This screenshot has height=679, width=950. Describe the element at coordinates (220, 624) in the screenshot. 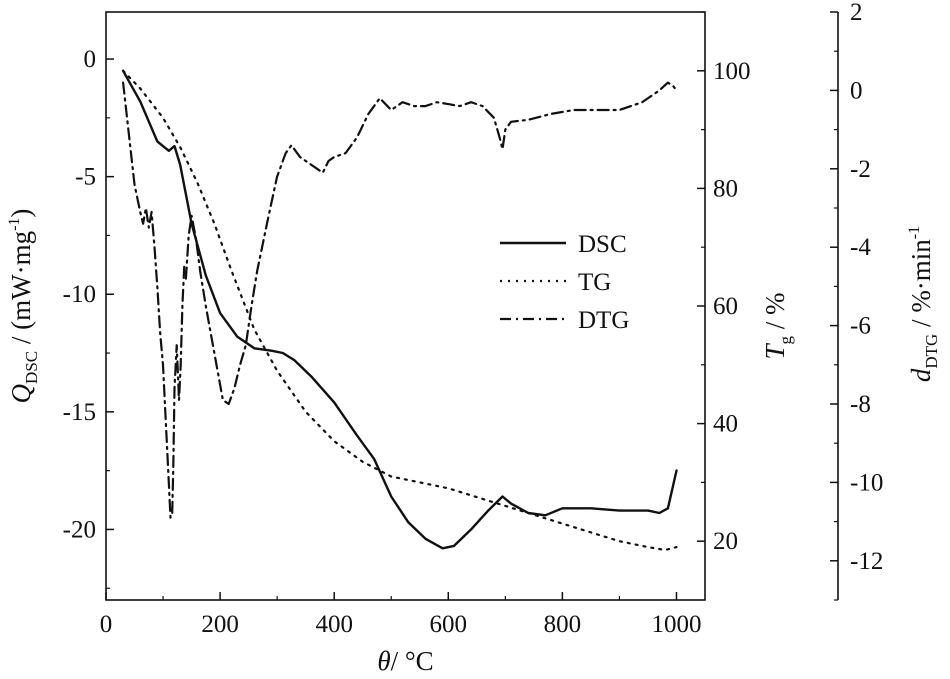

I see `x-tick-label: 200` at that location.